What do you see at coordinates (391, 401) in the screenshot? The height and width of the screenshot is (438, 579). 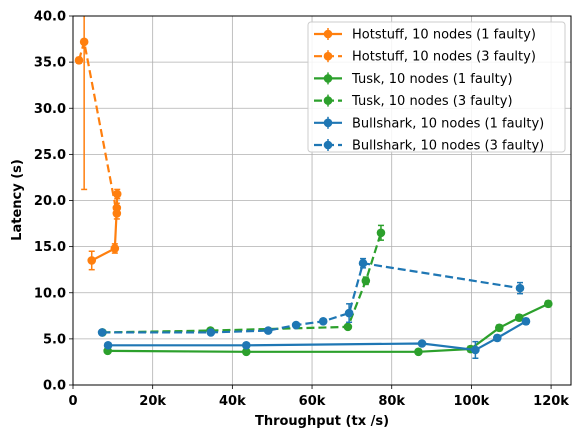 I see `x-tick-label: 80k` at bounding box center [391, 401].